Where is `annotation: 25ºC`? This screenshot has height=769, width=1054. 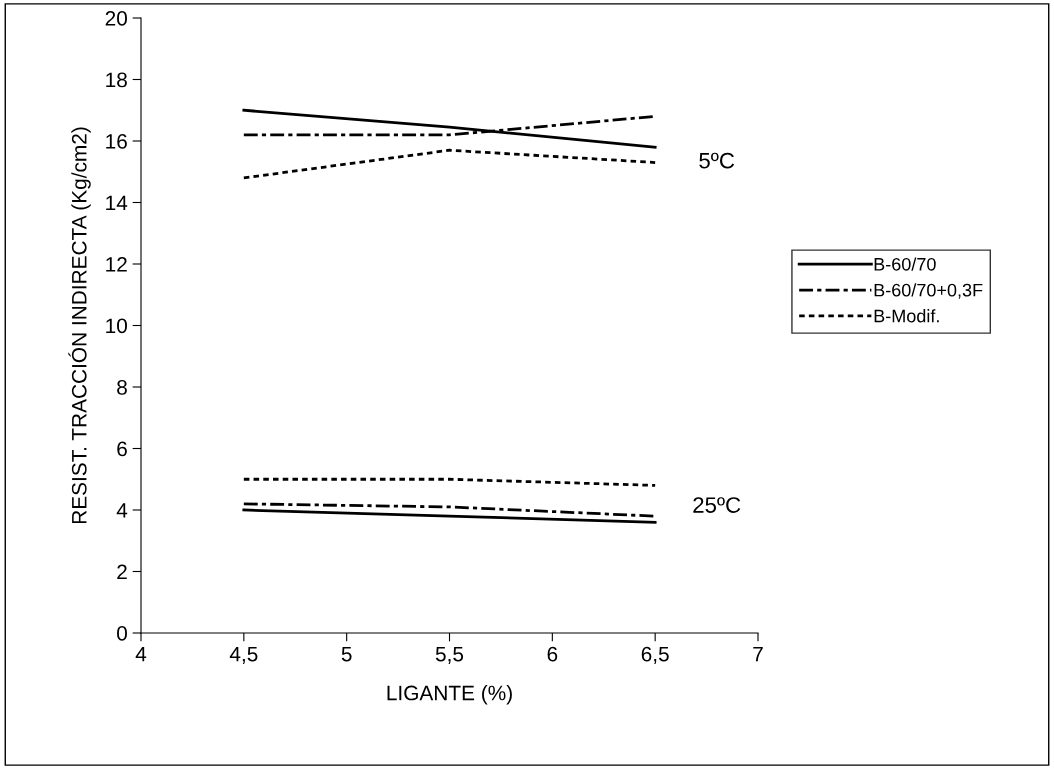 annotation: 25ºC is located at coordinates (717, 505).